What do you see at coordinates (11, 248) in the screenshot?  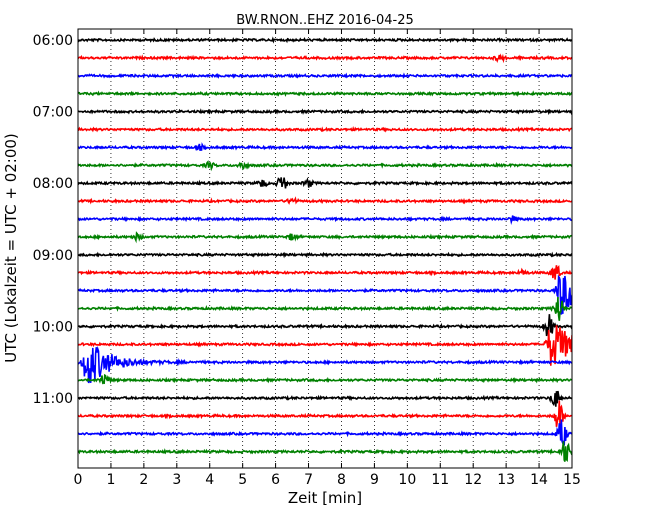 I see `y-axis-label: UTC (Lokalzeit = UTC + 02:00)` at bounding box center [11, 248].